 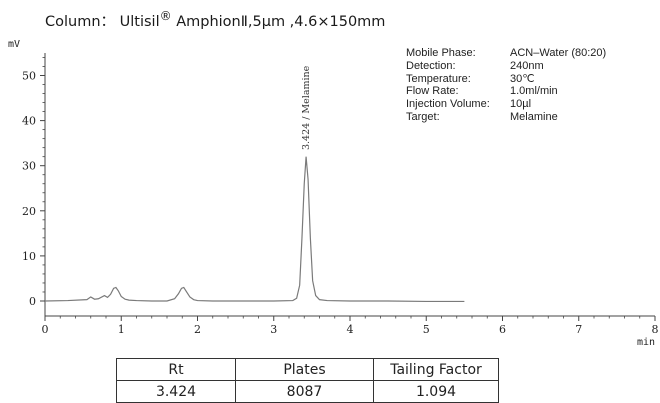 What do you see at coordinates (29, 166) in the screenshot?
I see `y-tick-label: 30` at bounding box center [29, 166].